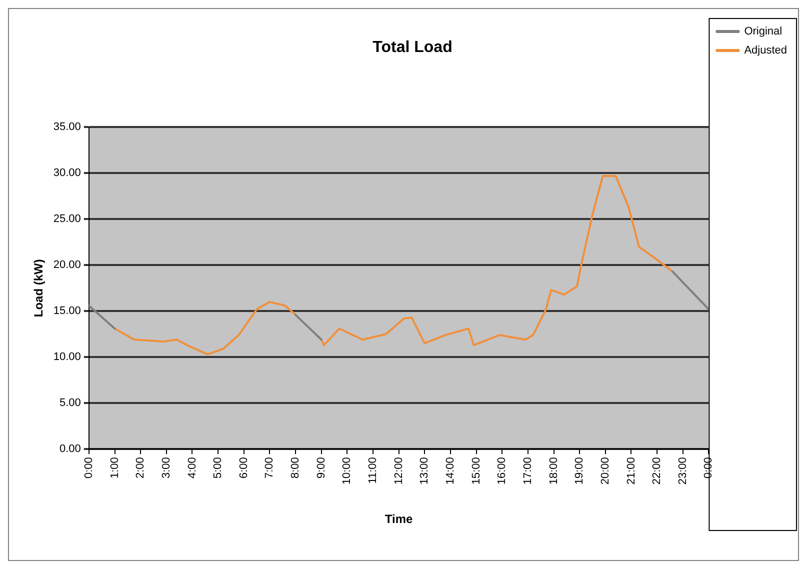  What do you see at coordinates (67, 265) in the screenshot?
I see `y-tick-label: 20.00` at bounding box center [67, 265].